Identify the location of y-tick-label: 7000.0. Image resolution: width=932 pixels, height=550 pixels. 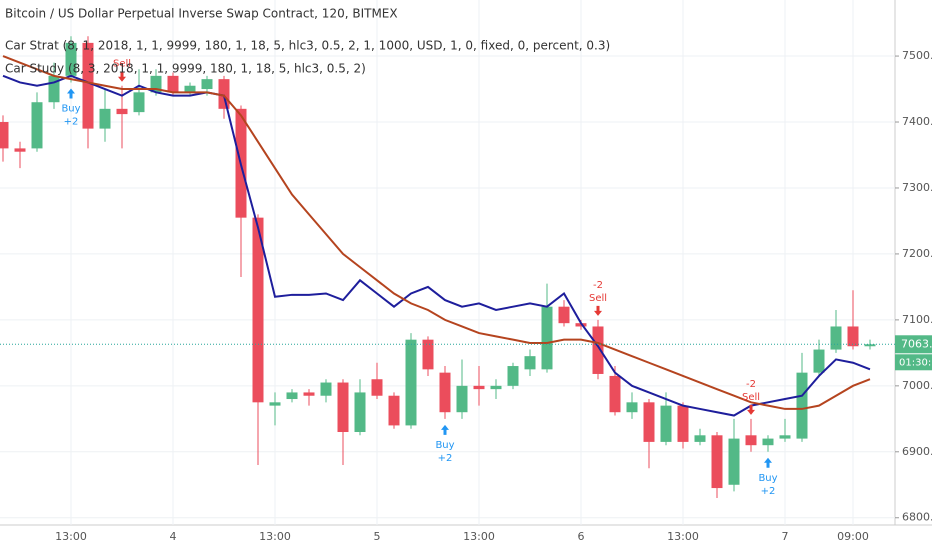
(917, 385).